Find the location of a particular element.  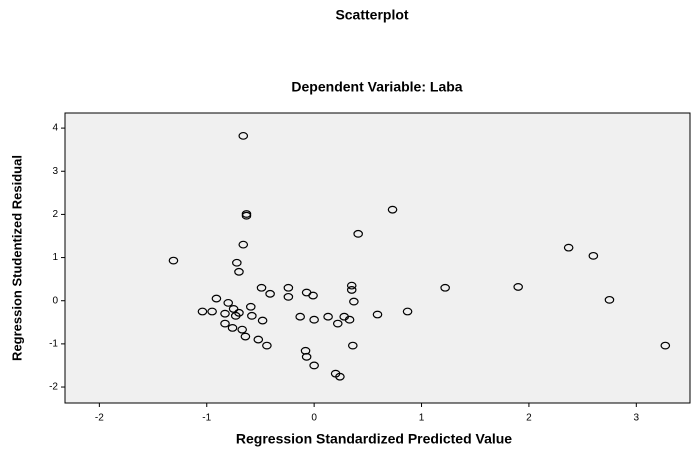

y-tick-label: -1 is located at coordinates (53, 344).